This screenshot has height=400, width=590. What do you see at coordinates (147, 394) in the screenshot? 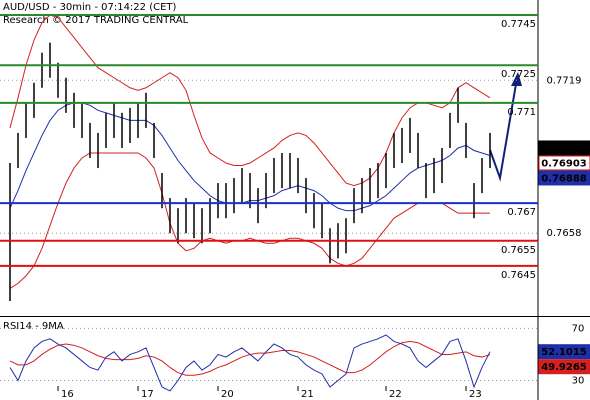
I see `x-tick-label: 17` at bounding box center [147, 394].